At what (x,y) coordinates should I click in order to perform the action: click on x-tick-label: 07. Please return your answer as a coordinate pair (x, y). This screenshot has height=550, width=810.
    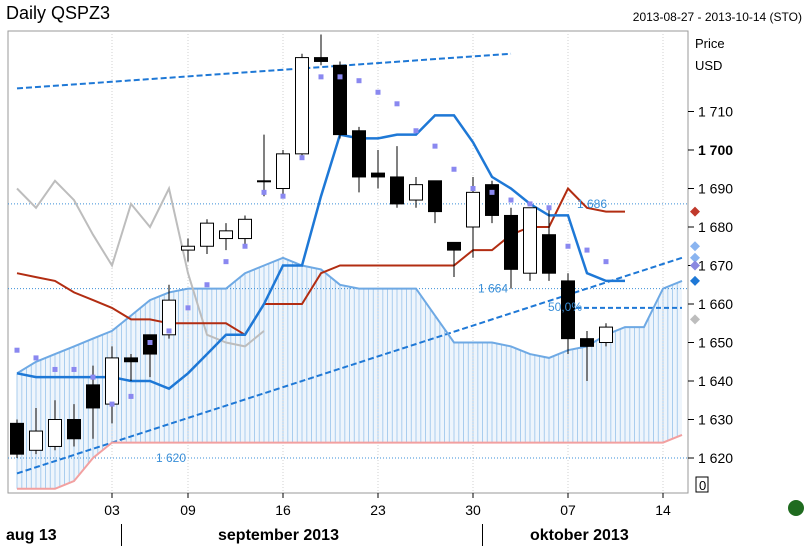
    Looking at the image, I should click on (568, 510).